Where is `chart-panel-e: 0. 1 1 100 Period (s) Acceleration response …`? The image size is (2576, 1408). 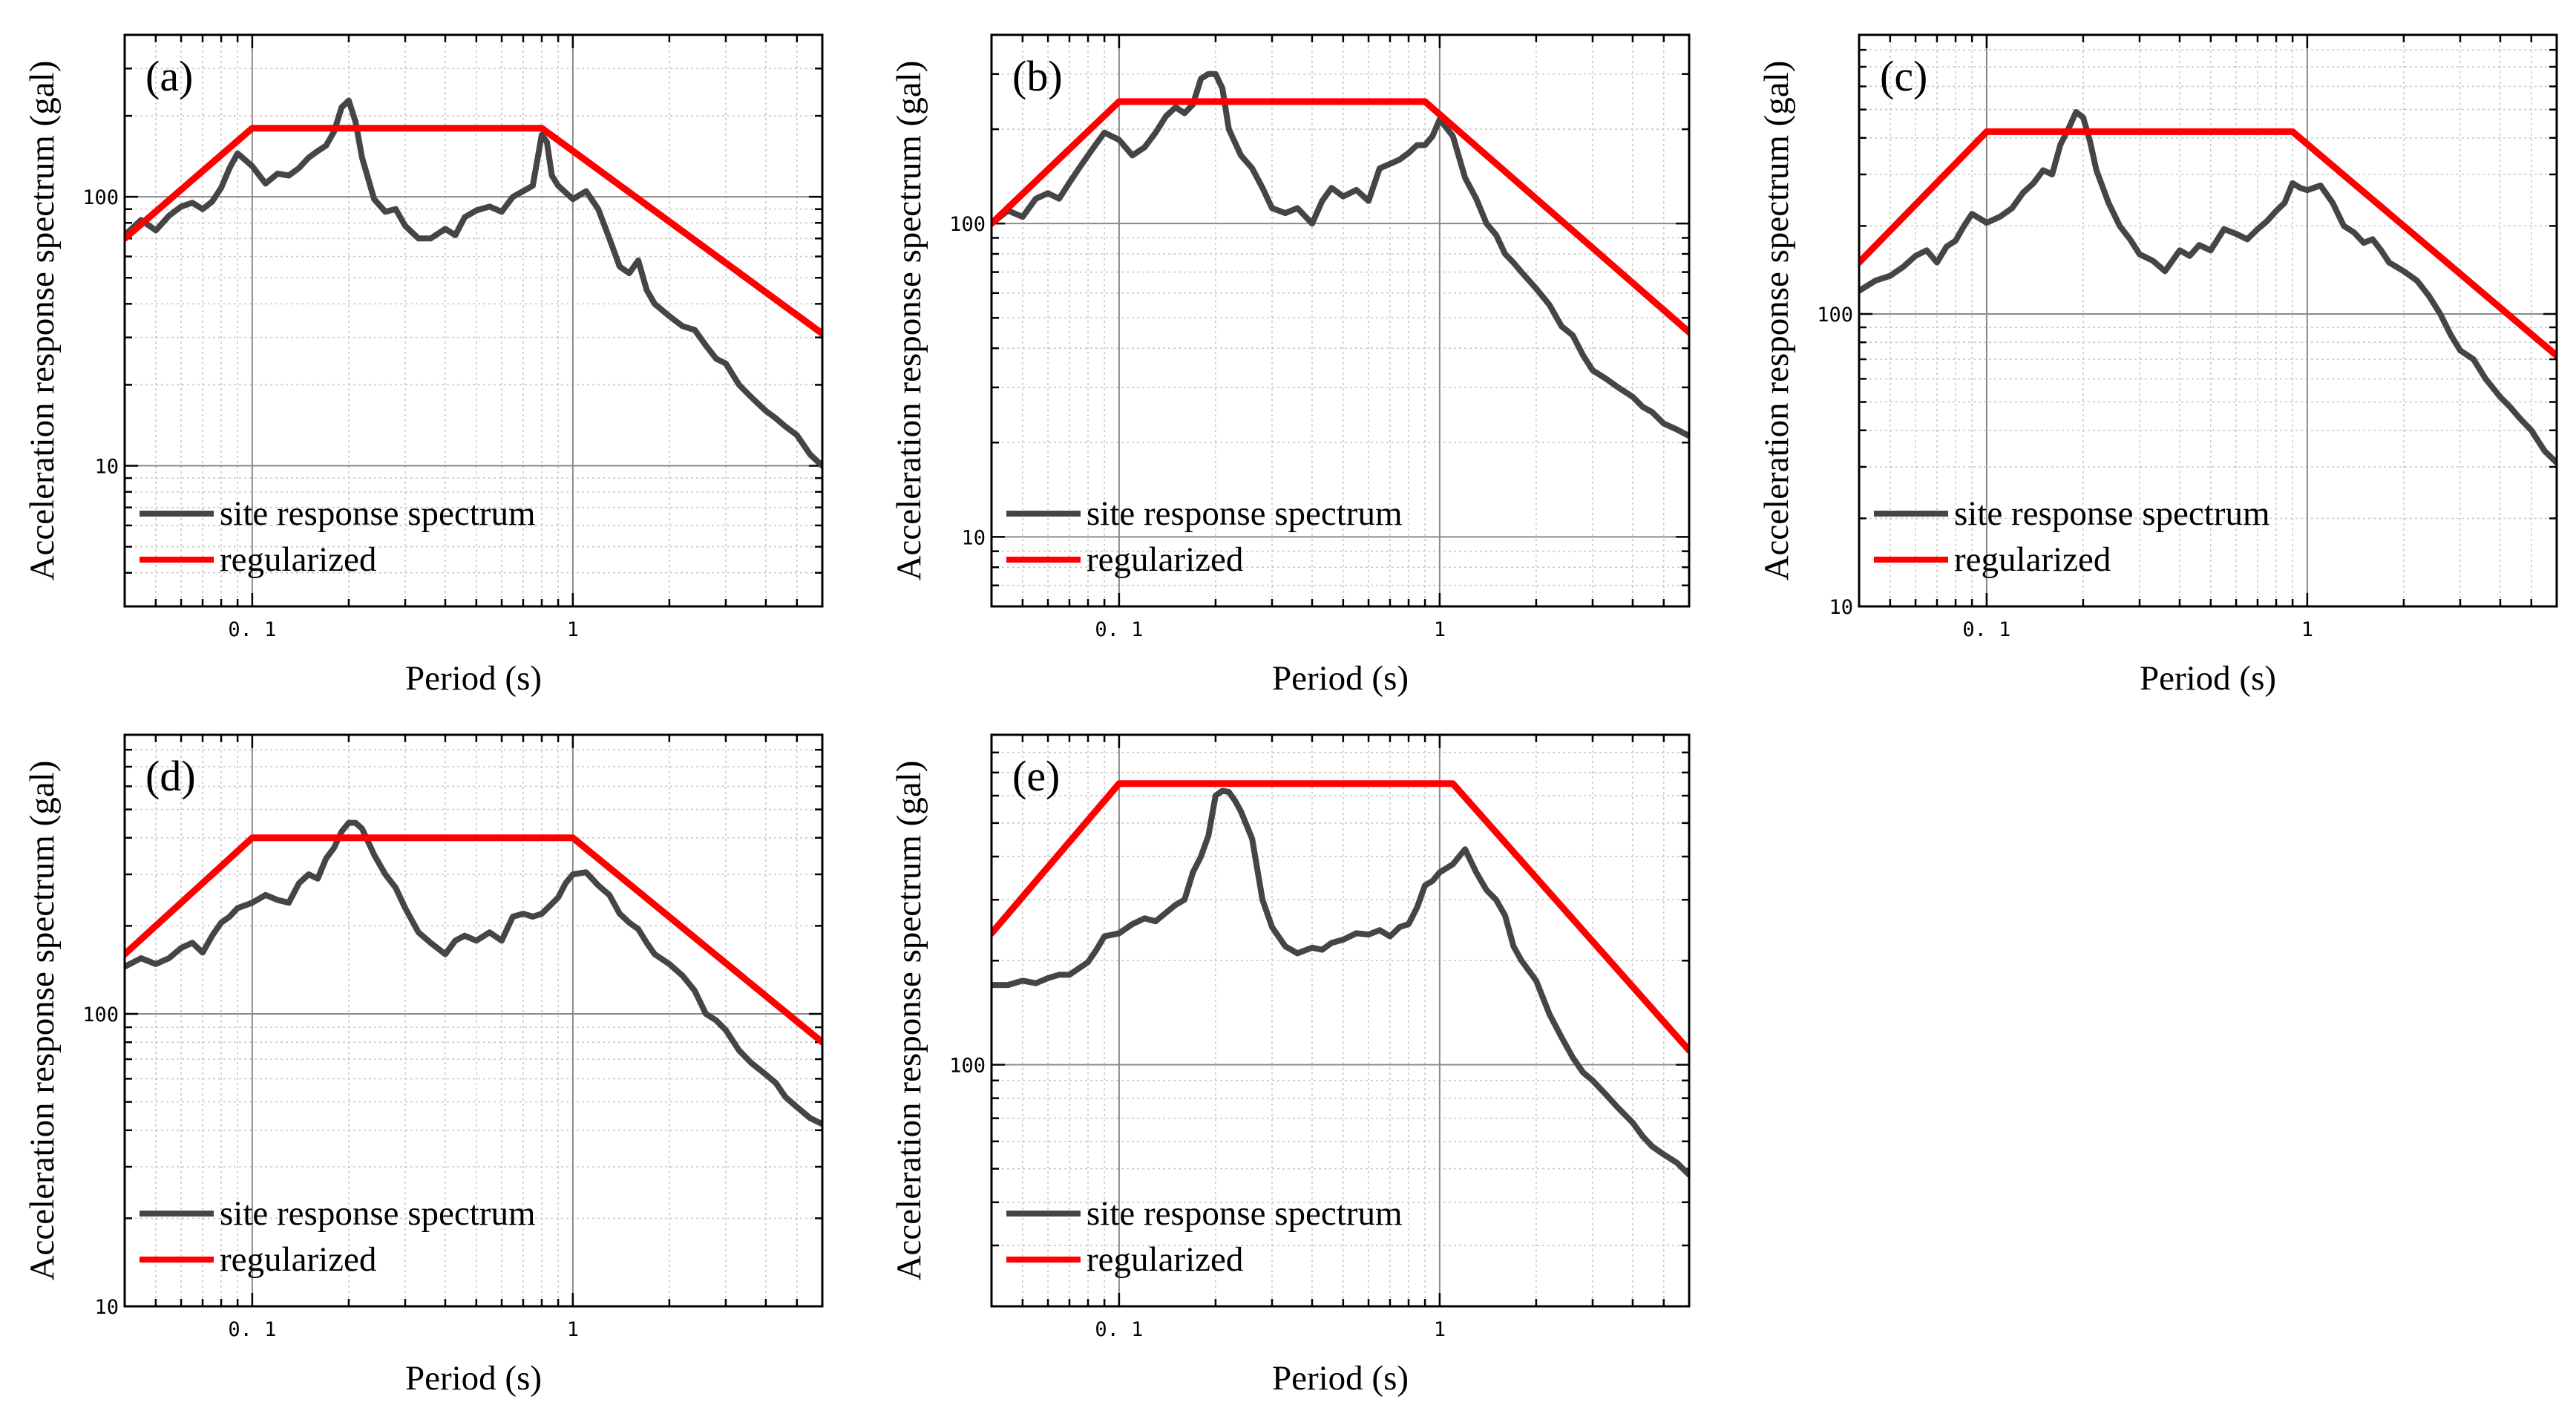 chart-panel-e: 0. 1 1 100 Period (s) Acceleration response … is located at coordinates (1290, 1066).